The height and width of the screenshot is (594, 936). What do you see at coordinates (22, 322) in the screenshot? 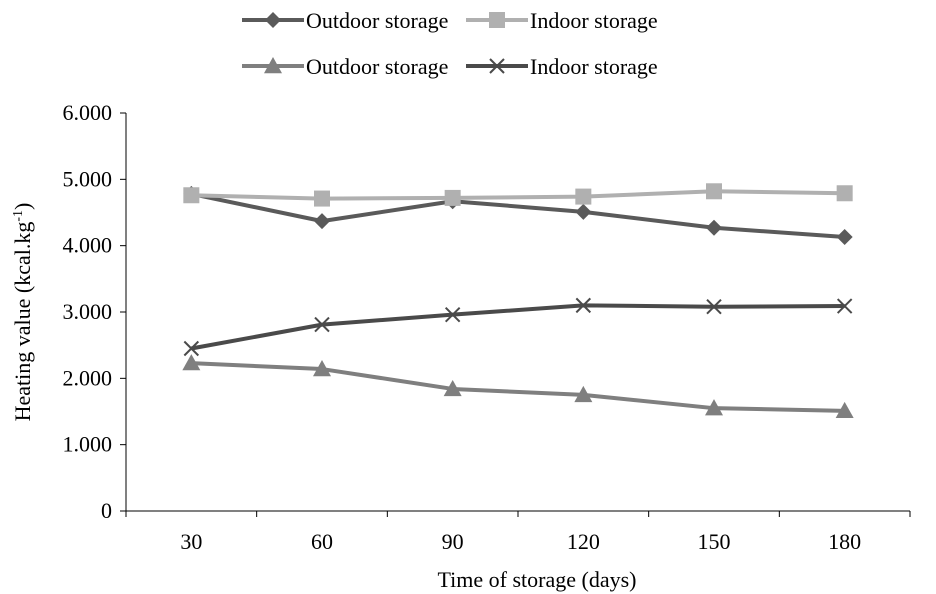
I see `y-axis-label-base: Heating value (kcal.kg` at bounding box center [22, 322].